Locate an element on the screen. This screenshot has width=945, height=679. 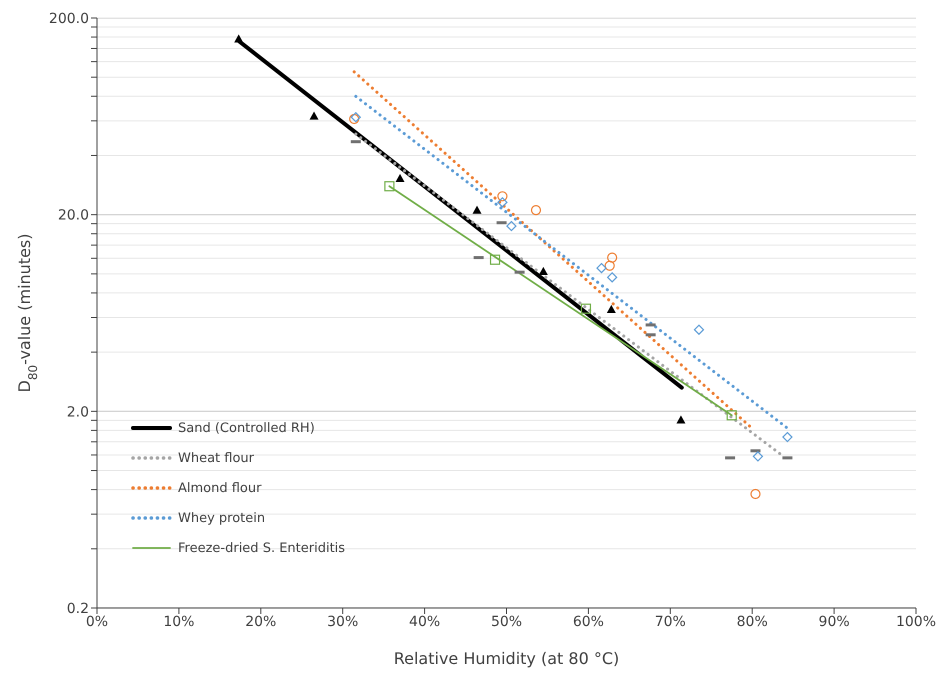
x-tick-label: 30% is located at coordinates (342, 622).